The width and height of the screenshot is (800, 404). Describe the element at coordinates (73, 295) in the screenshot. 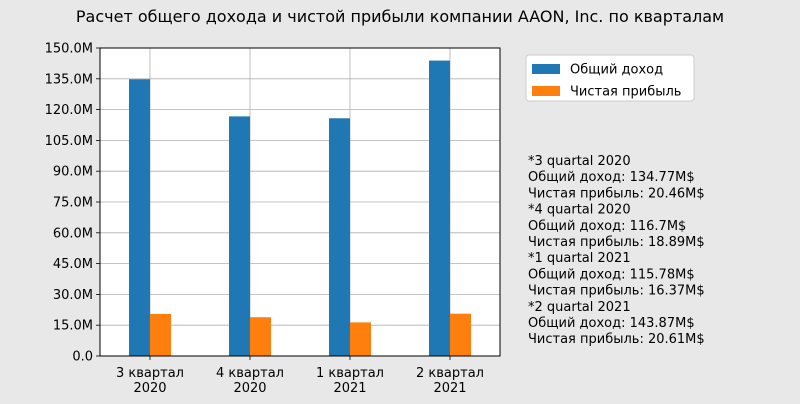

I see `y-tick-label: 30.0M` at that location.